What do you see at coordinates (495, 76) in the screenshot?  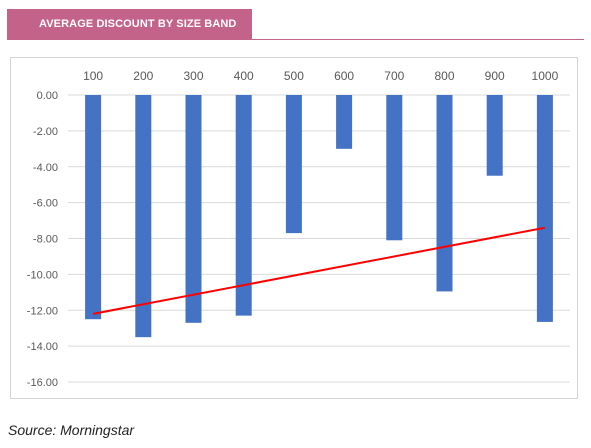 I see `x-tick-label: 900` at bounding box center [495, 76].